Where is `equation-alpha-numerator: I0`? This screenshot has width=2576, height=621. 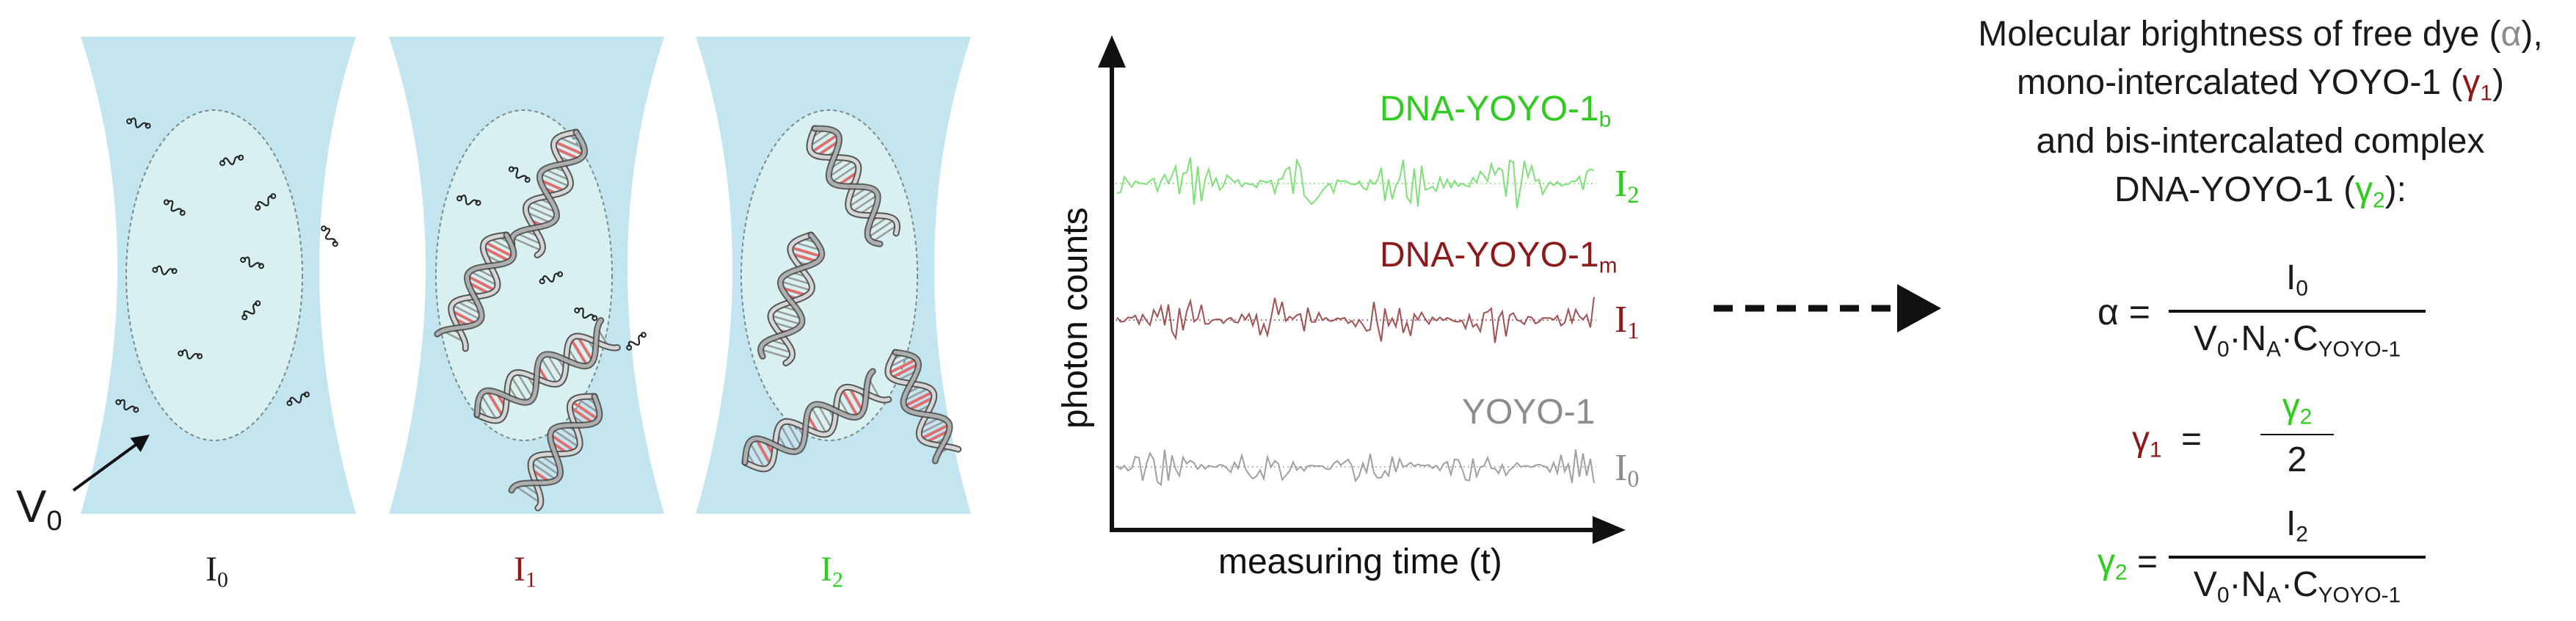 equation-alpha-numerator: I0 is located at coordinates (2297, 279).